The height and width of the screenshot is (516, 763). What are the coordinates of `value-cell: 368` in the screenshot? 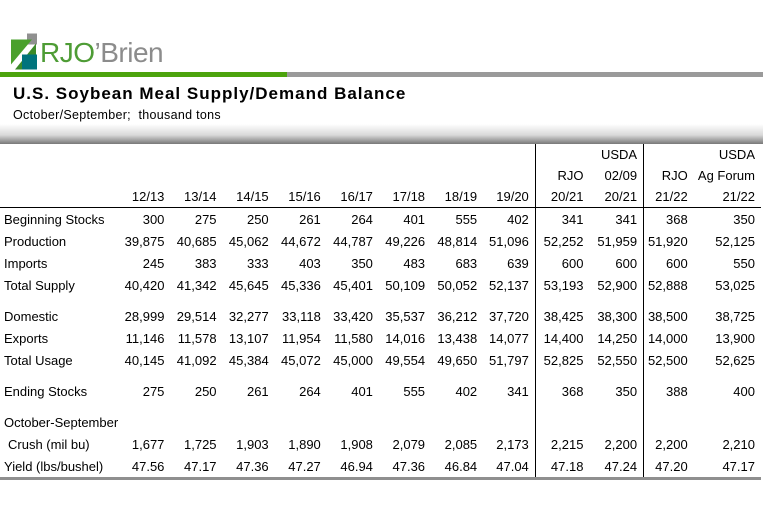 It's located at (562, 391).